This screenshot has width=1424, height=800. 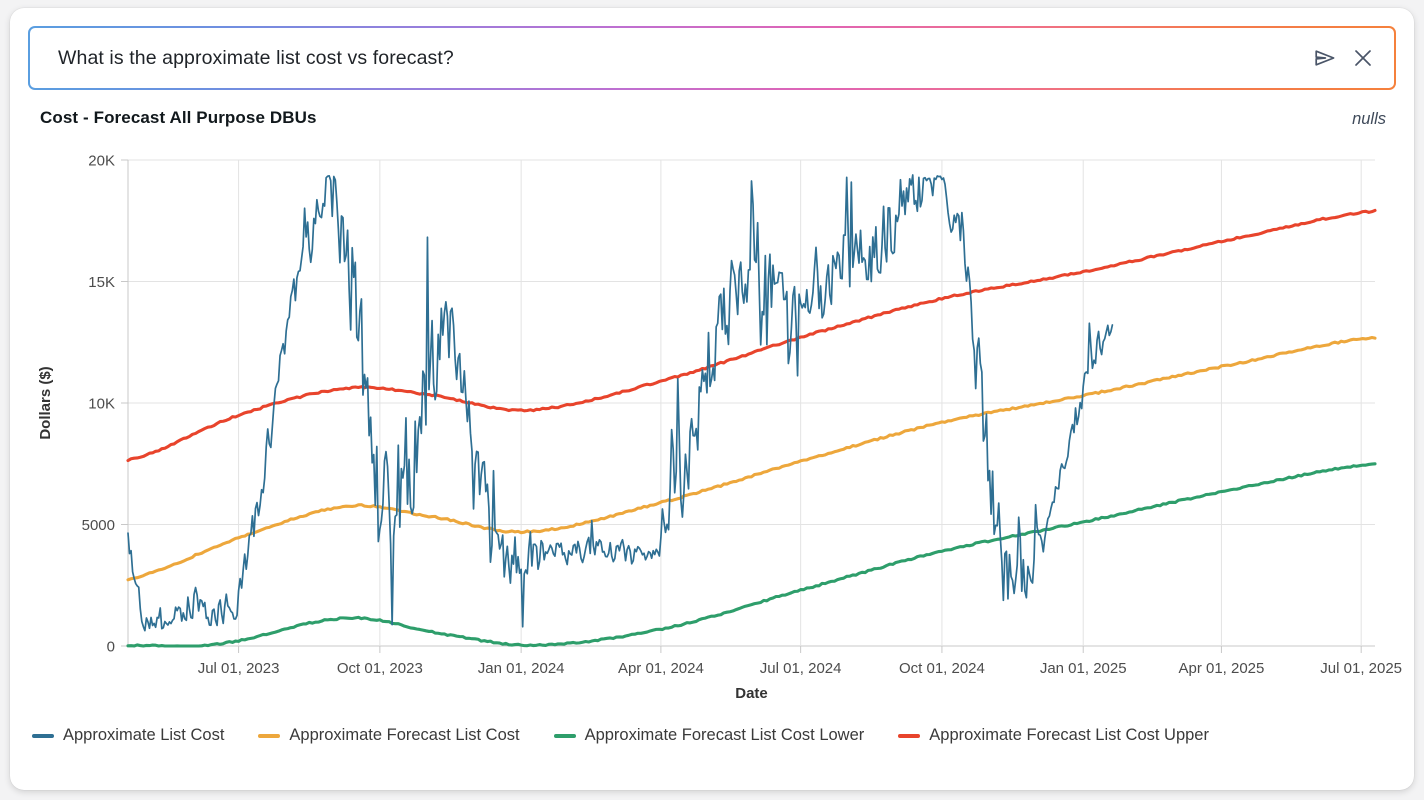 What do you see at coordinates (45, 402) in the screenshot?
I see `y-axis-title: Dollars ($)` at bounding box center [45, 402].